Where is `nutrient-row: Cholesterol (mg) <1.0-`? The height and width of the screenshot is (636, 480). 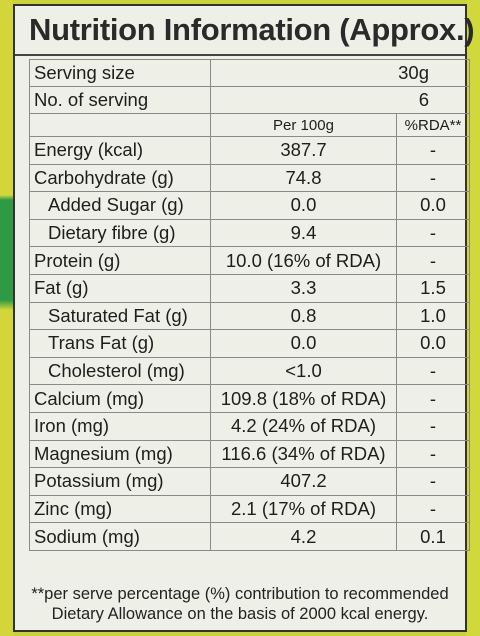
nutrient-row: Cholesterol (mg) <1.0- is located at coordinates (249, 371).